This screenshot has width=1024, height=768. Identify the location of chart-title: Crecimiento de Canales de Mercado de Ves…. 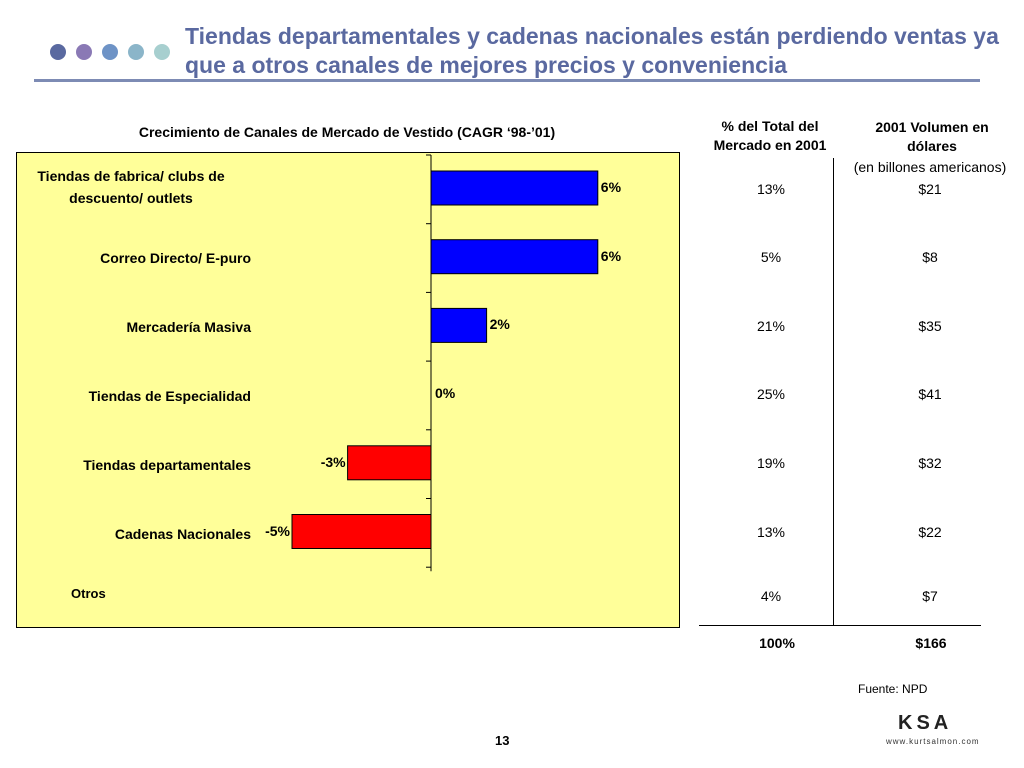
(347, 132).